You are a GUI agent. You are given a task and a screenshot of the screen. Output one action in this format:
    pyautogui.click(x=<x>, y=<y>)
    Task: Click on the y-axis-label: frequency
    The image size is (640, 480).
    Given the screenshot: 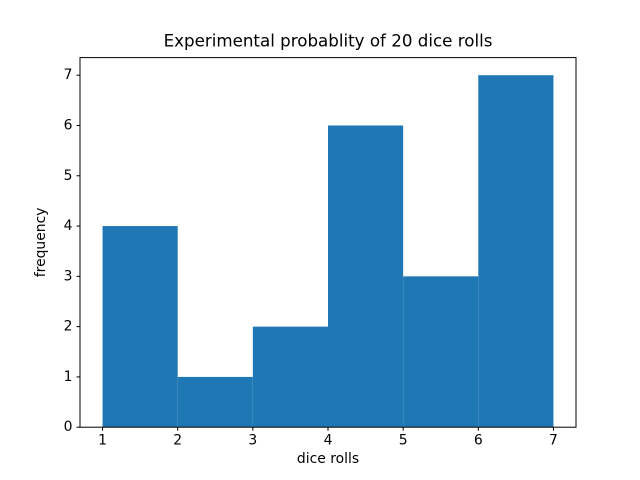 What is the action you would take?
    pyautogui.click(x=41, y=243)
    